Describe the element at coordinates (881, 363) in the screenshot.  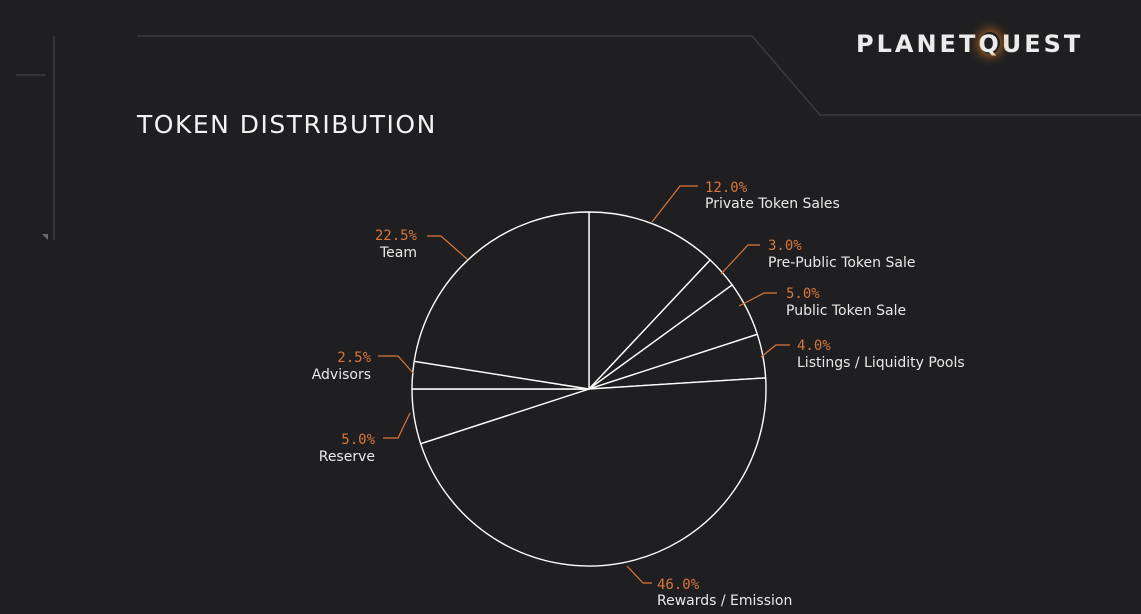
I see `category-label-listings-liquidity-pools: Listings / Liquidity Pools` at that location.